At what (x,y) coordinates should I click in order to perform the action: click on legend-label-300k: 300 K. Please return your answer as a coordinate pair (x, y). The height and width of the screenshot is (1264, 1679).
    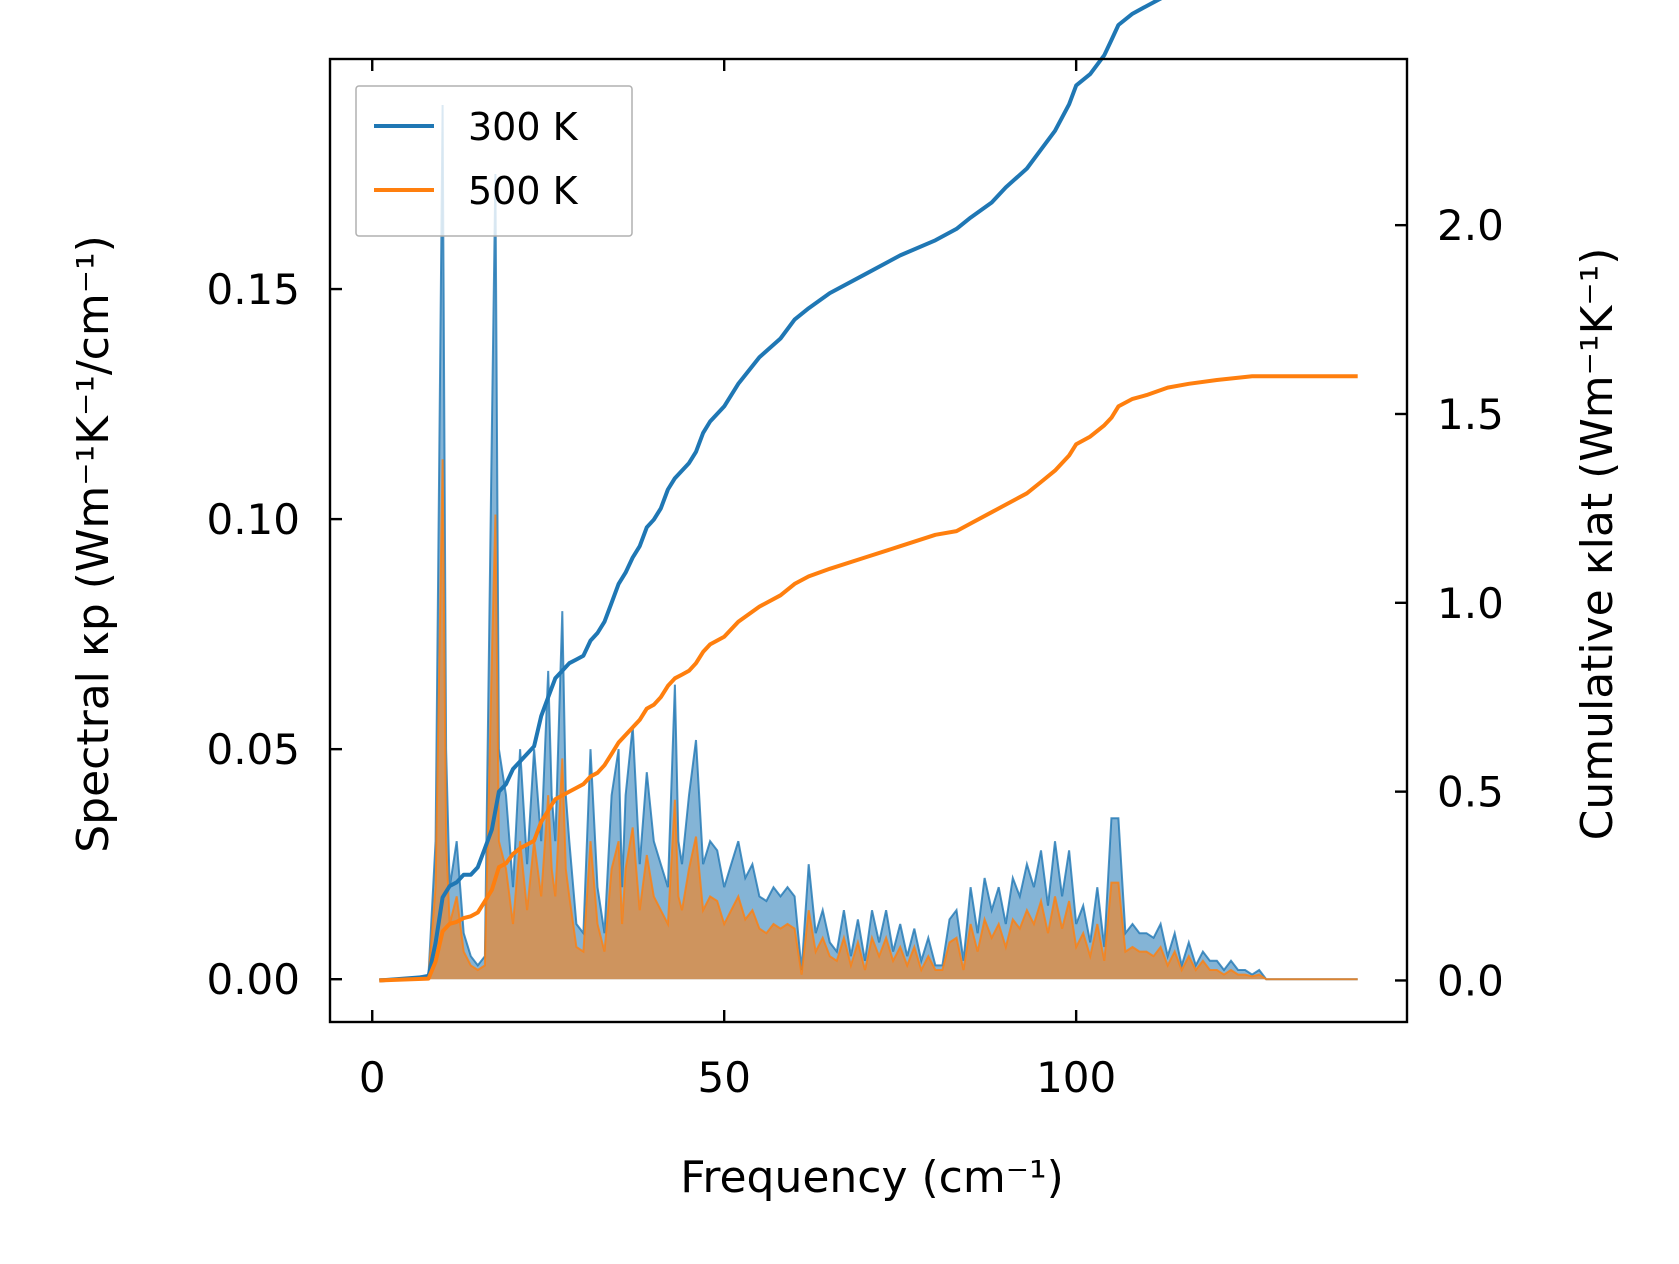
    Looking at the image, I should click on (523, 127).